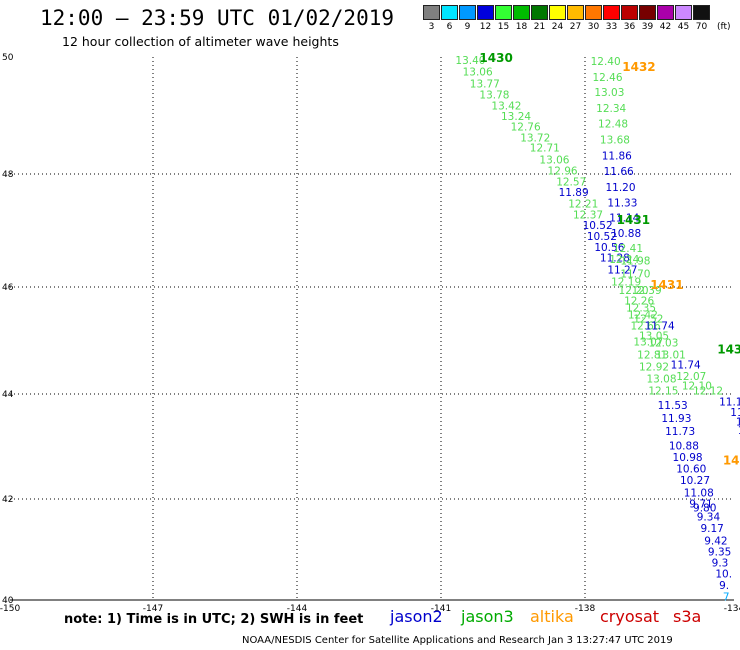  Describe the element at coordinates (715, 541) in the screenshot. I see `wave-height-obs: 9.42` at that location.